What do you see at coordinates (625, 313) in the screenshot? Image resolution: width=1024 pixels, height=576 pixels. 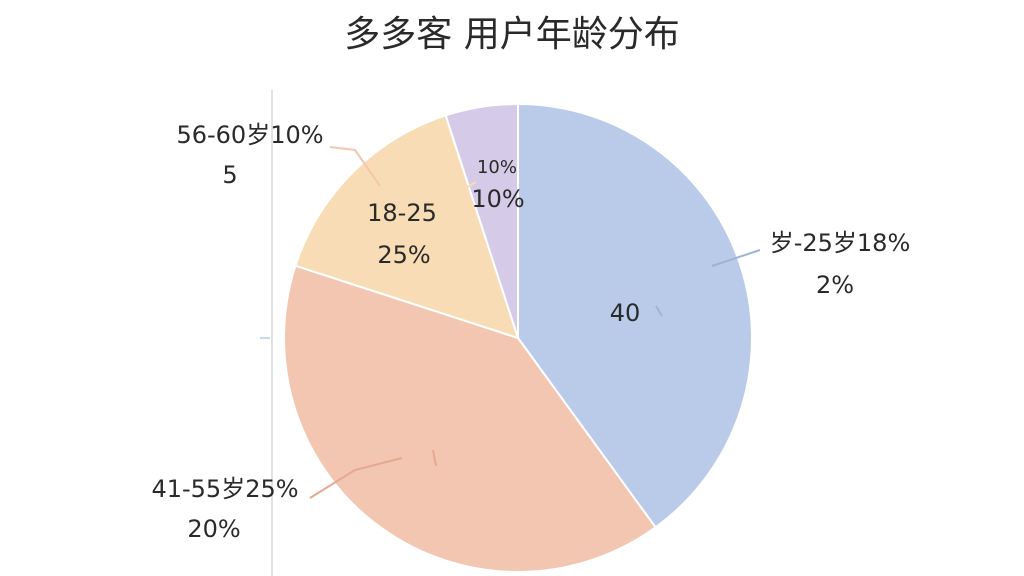 I see `annotation: 40` at bounding box center [625, 313].